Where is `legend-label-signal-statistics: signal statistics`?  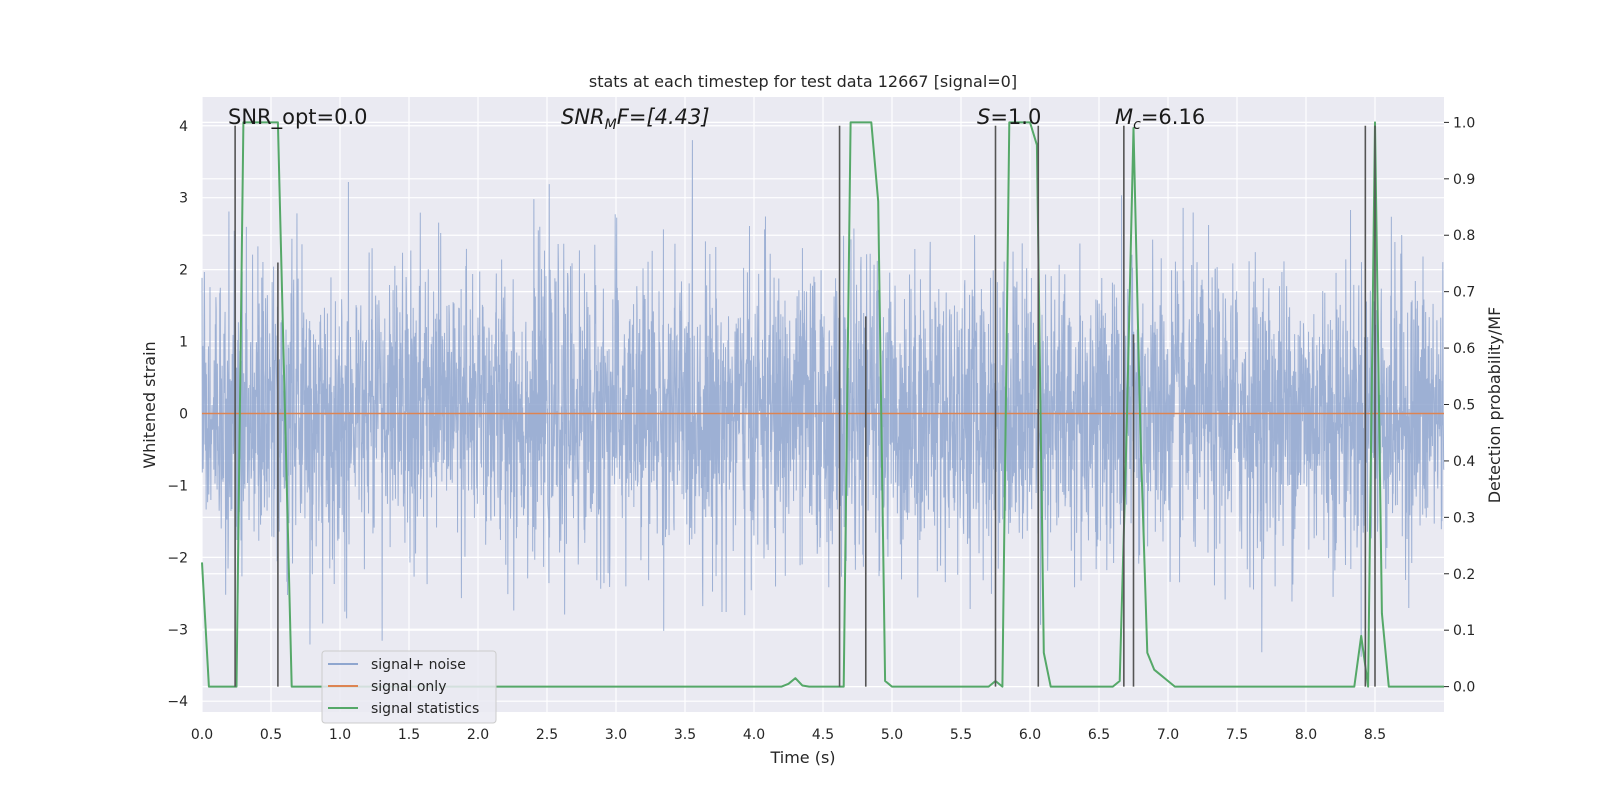 legend-label-signal-statistics: signal statistics is located at coordinates (425, 709).